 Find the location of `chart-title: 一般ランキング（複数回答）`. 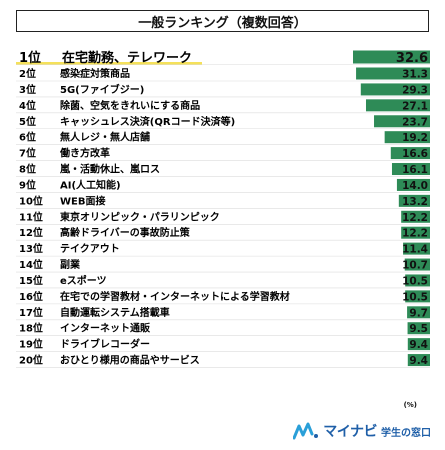

chart-title: 一般ランキング（複数回答） is located at coordinates (222, 21).